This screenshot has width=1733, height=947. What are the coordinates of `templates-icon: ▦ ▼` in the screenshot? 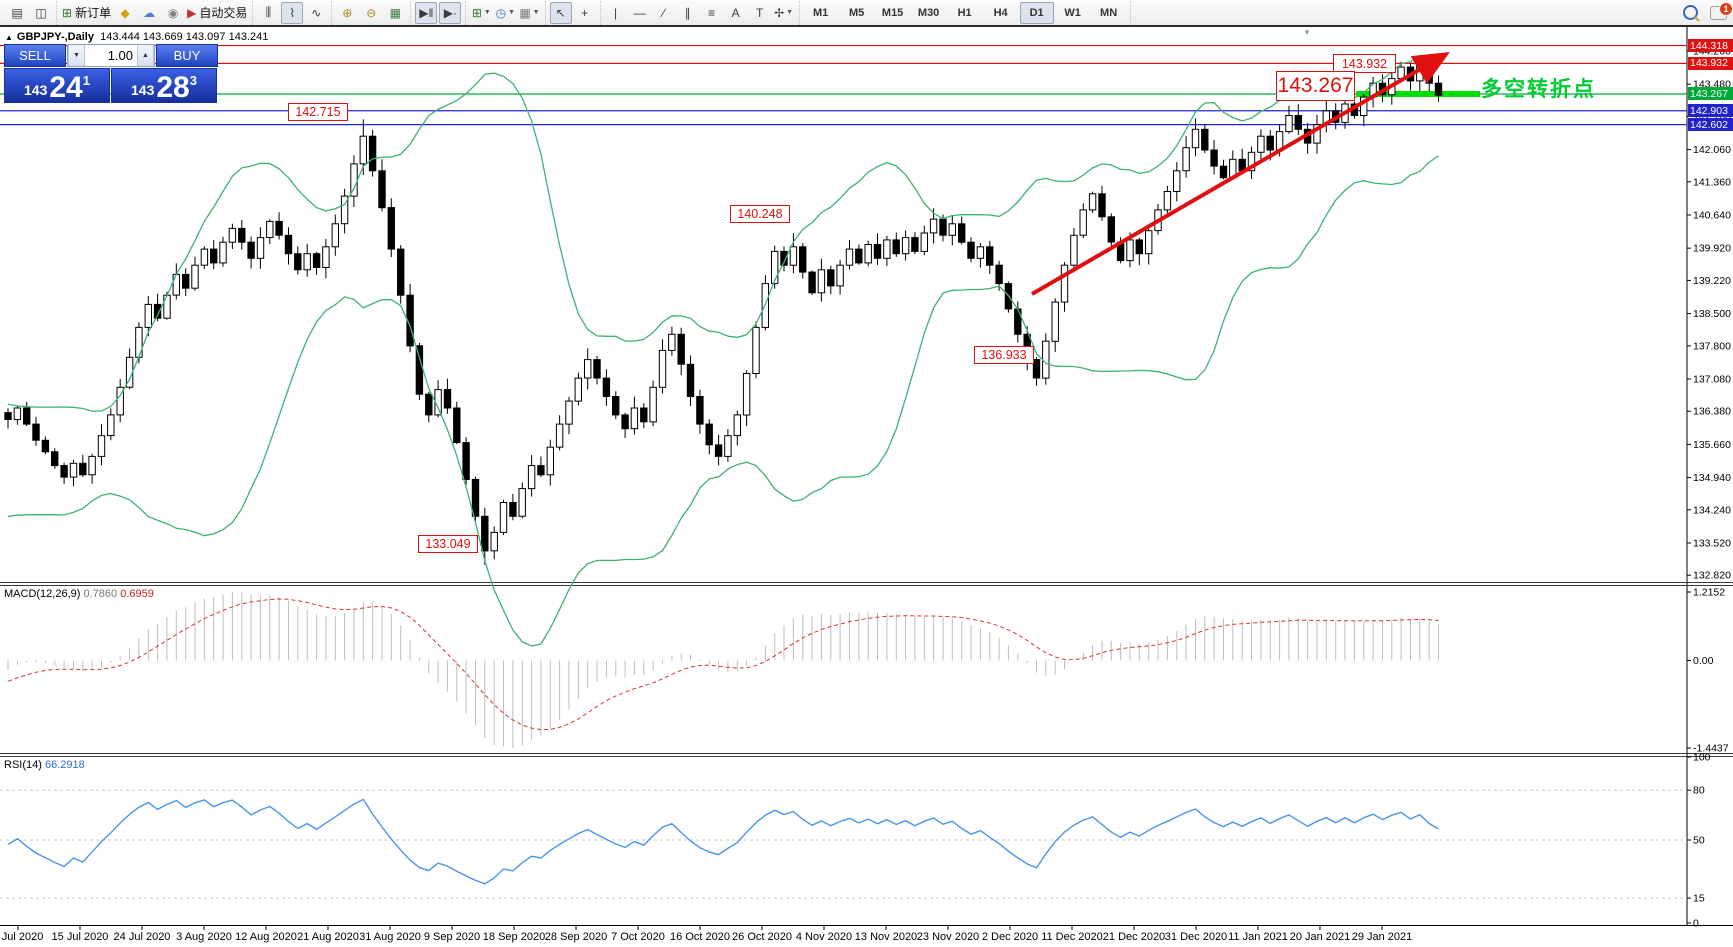 It's located at (529, 12).